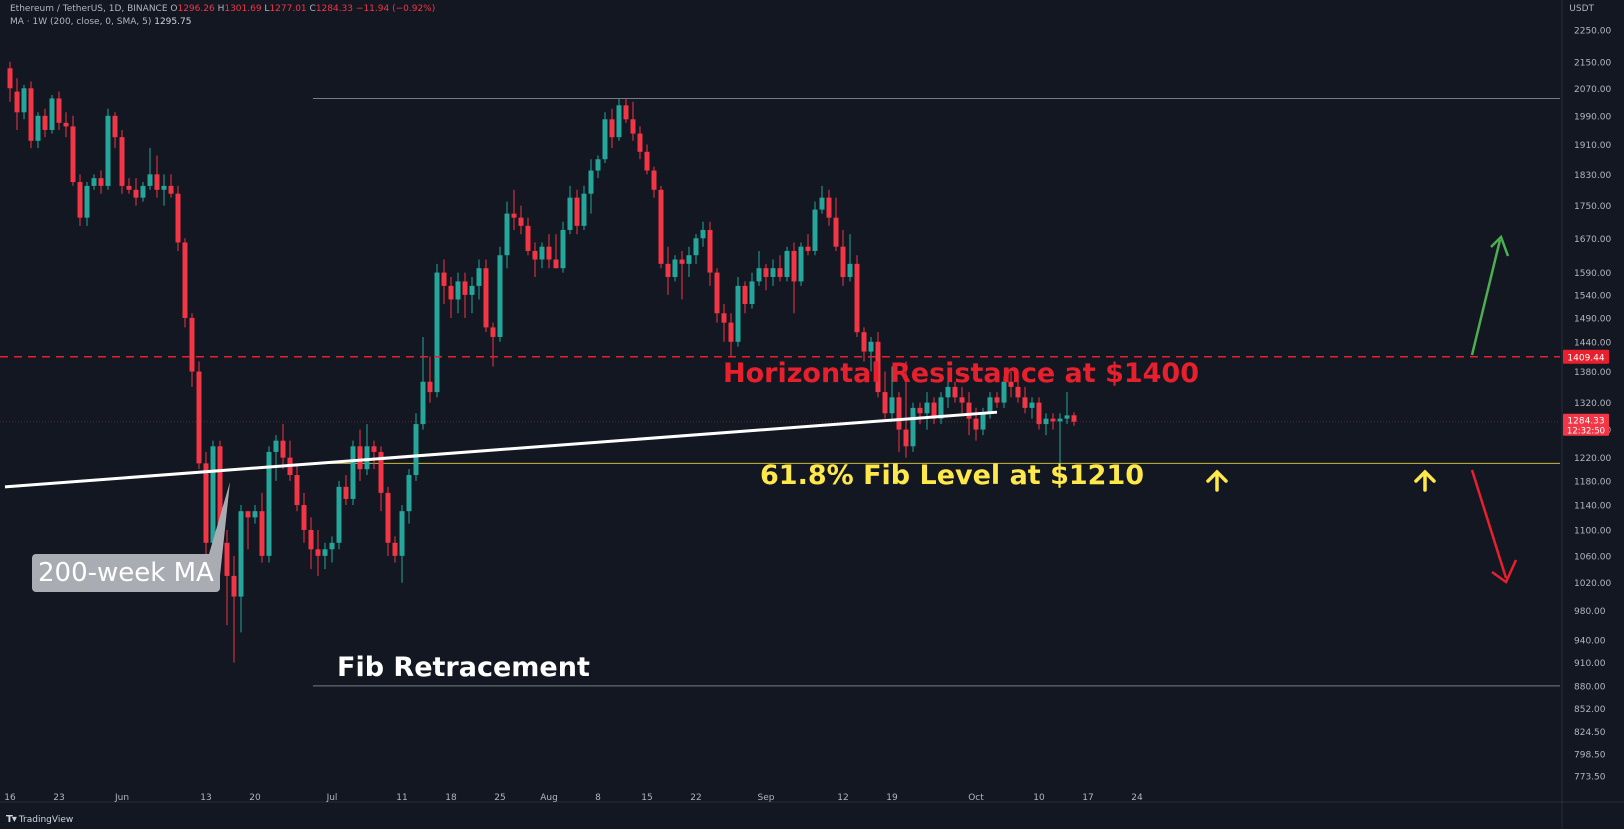 The image size is (1624, 829). I want to click on time-tick-label: 16, so click(10, 798).